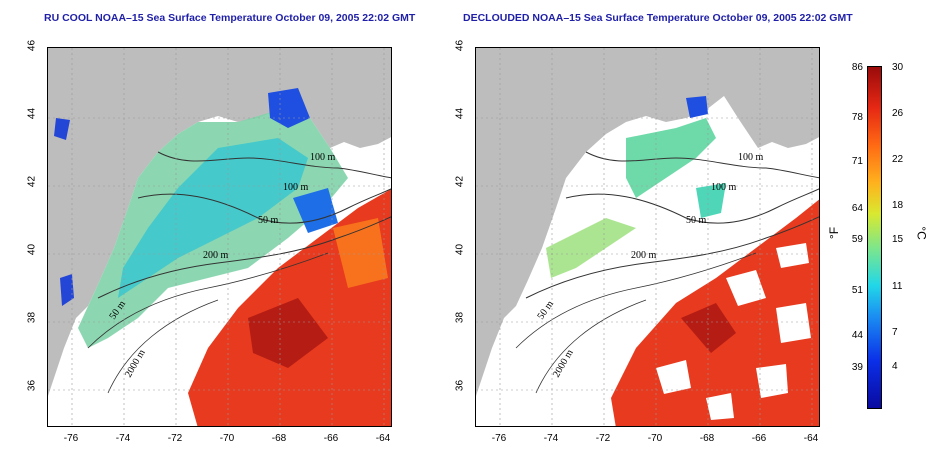 Image resolution: width=950 pixels, height=475 pixels. What do you see at coordinates (897, 286) in the screenshot?
I see `celsius-tick-label: 11` at bounding box center [897, 286].